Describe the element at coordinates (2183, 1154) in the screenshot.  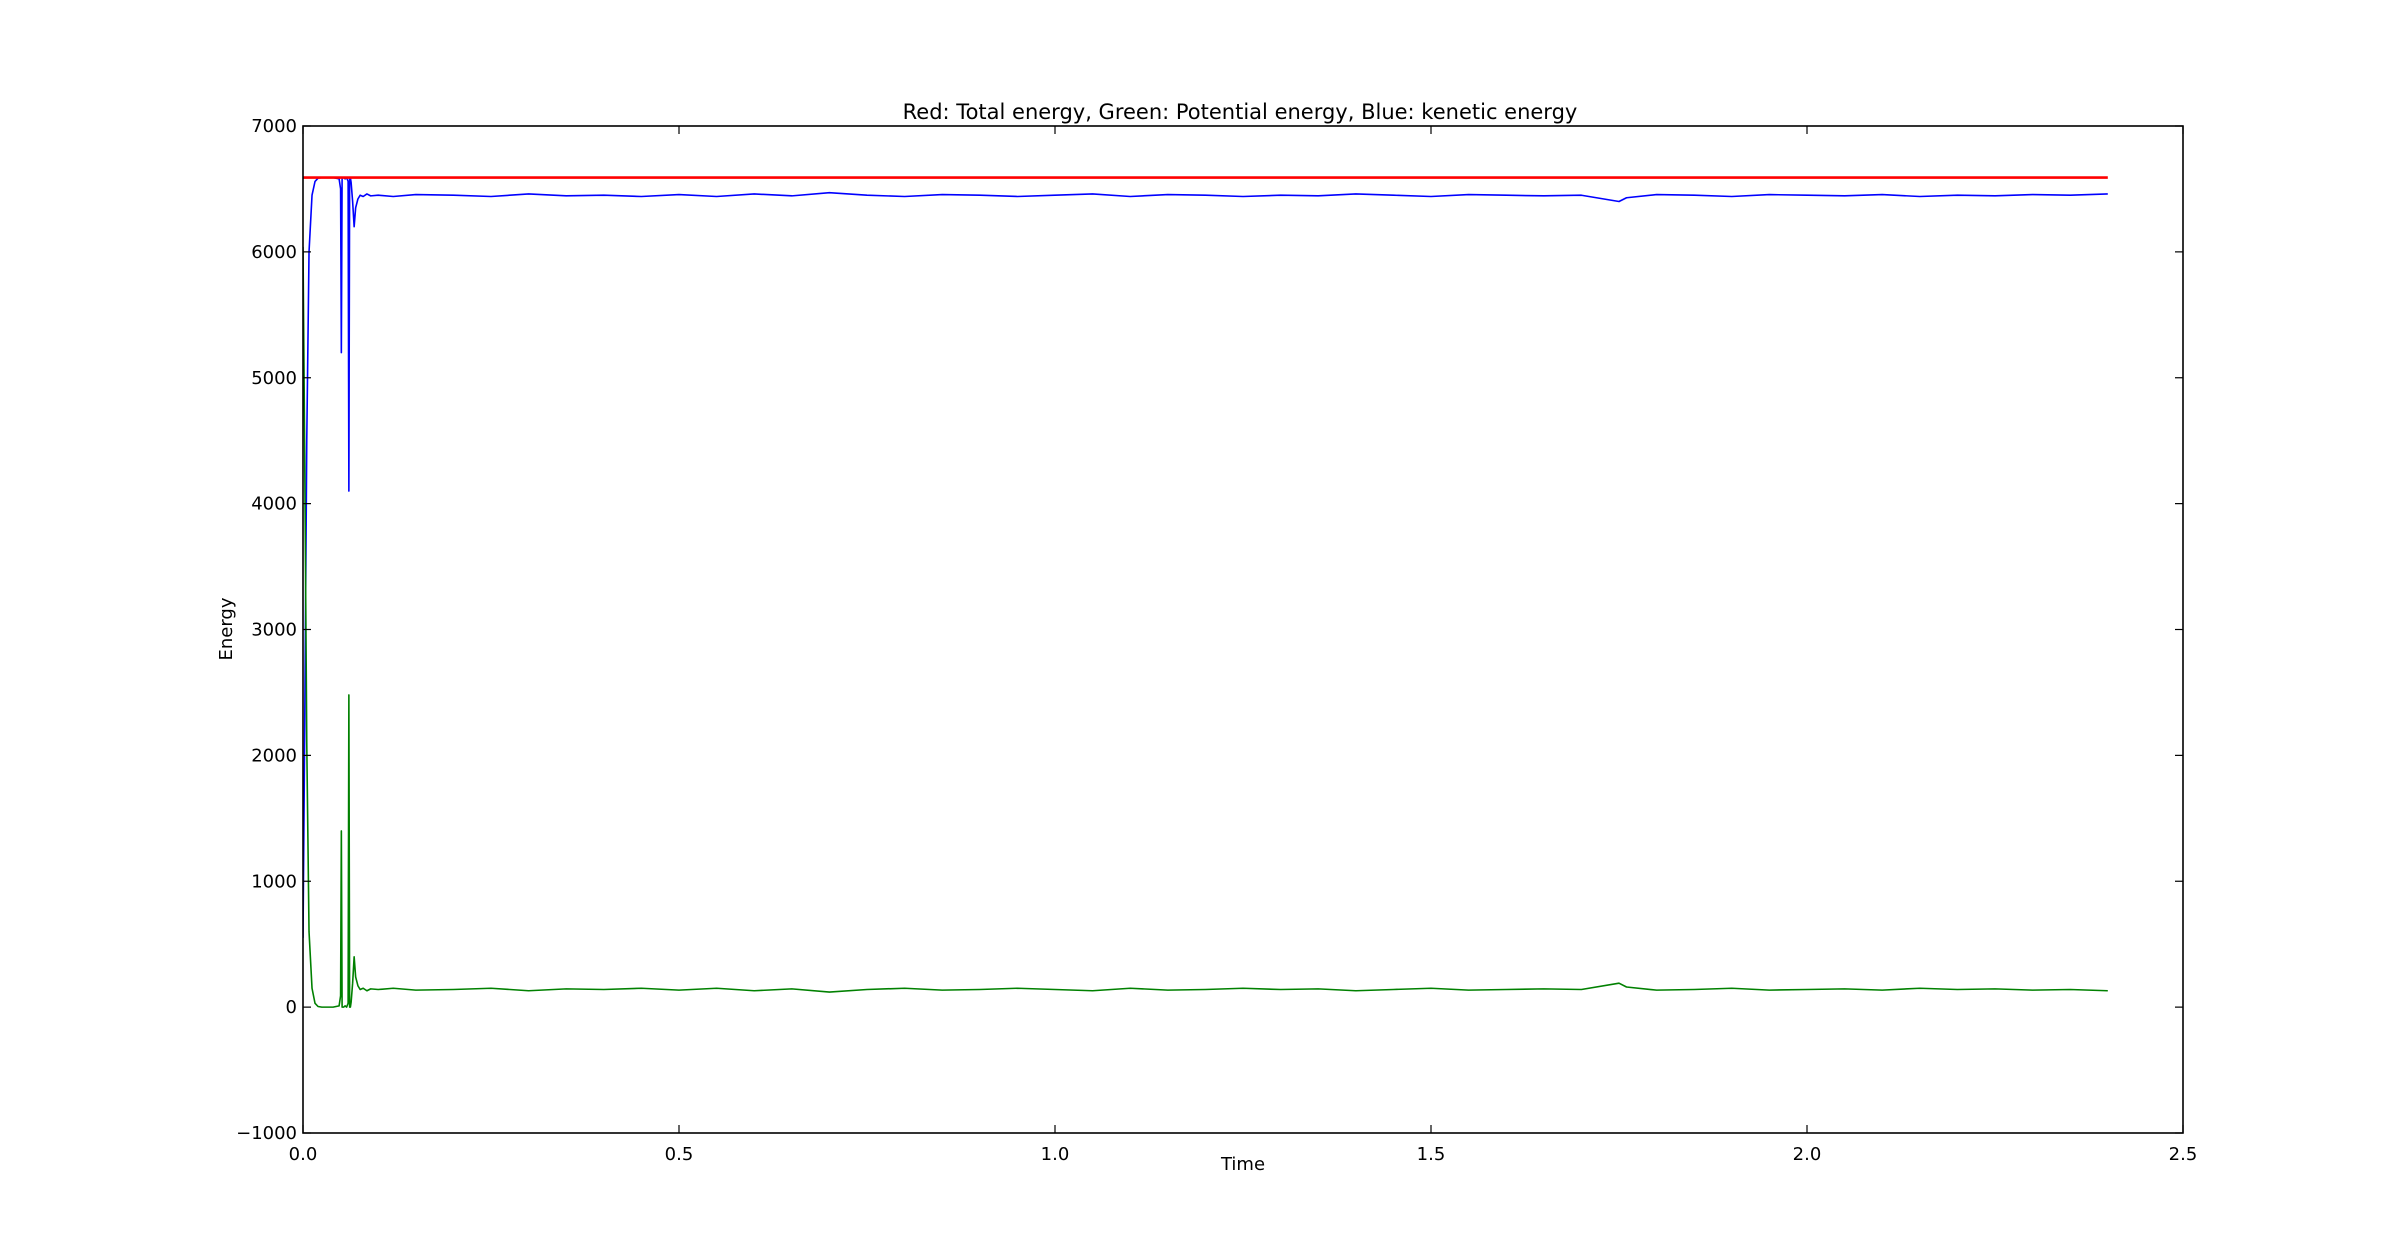
I see `x-tick-label: 2.5` at that location.